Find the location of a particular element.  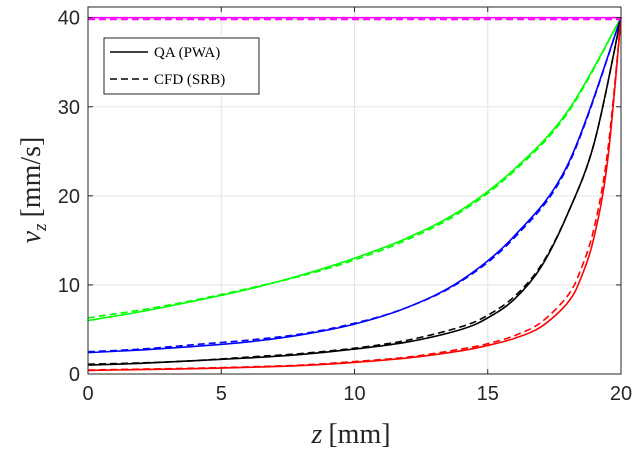

x-tick-label: 5 is located at coordinates (221, 394).